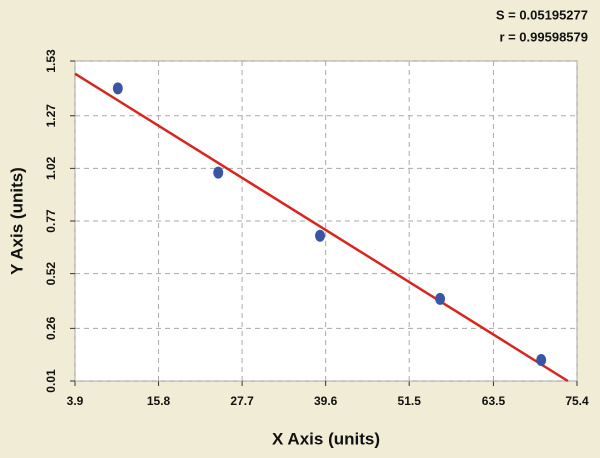 This screenshot has width=600, height=458. Describe the element at coordinates (51, 168) in the screenshot. I see `y-tick-label: 1.02` at that location.